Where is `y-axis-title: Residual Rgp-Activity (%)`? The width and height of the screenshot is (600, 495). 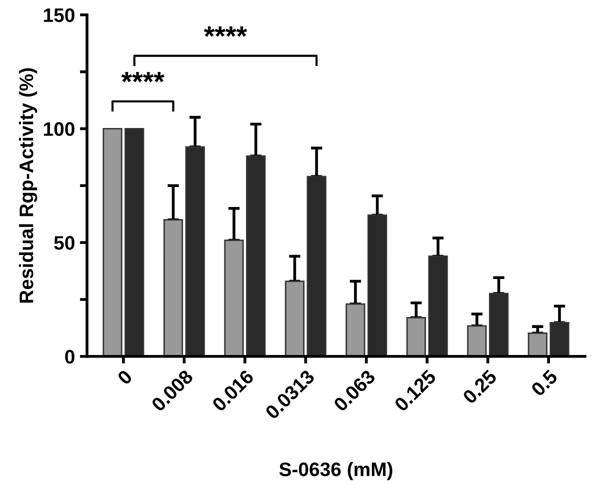
y-axis-title: Residual Rgp-Activity (%) is located at coordinates (28, 185).